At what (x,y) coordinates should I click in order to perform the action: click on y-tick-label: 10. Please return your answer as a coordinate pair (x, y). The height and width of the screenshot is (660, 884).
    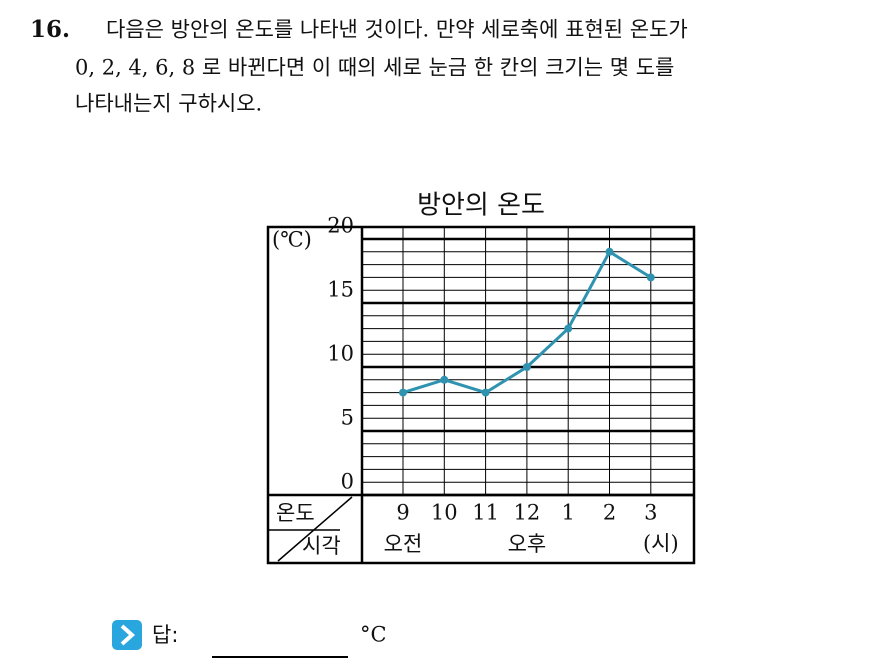
    Looking at the image, I should click on (340, 354).